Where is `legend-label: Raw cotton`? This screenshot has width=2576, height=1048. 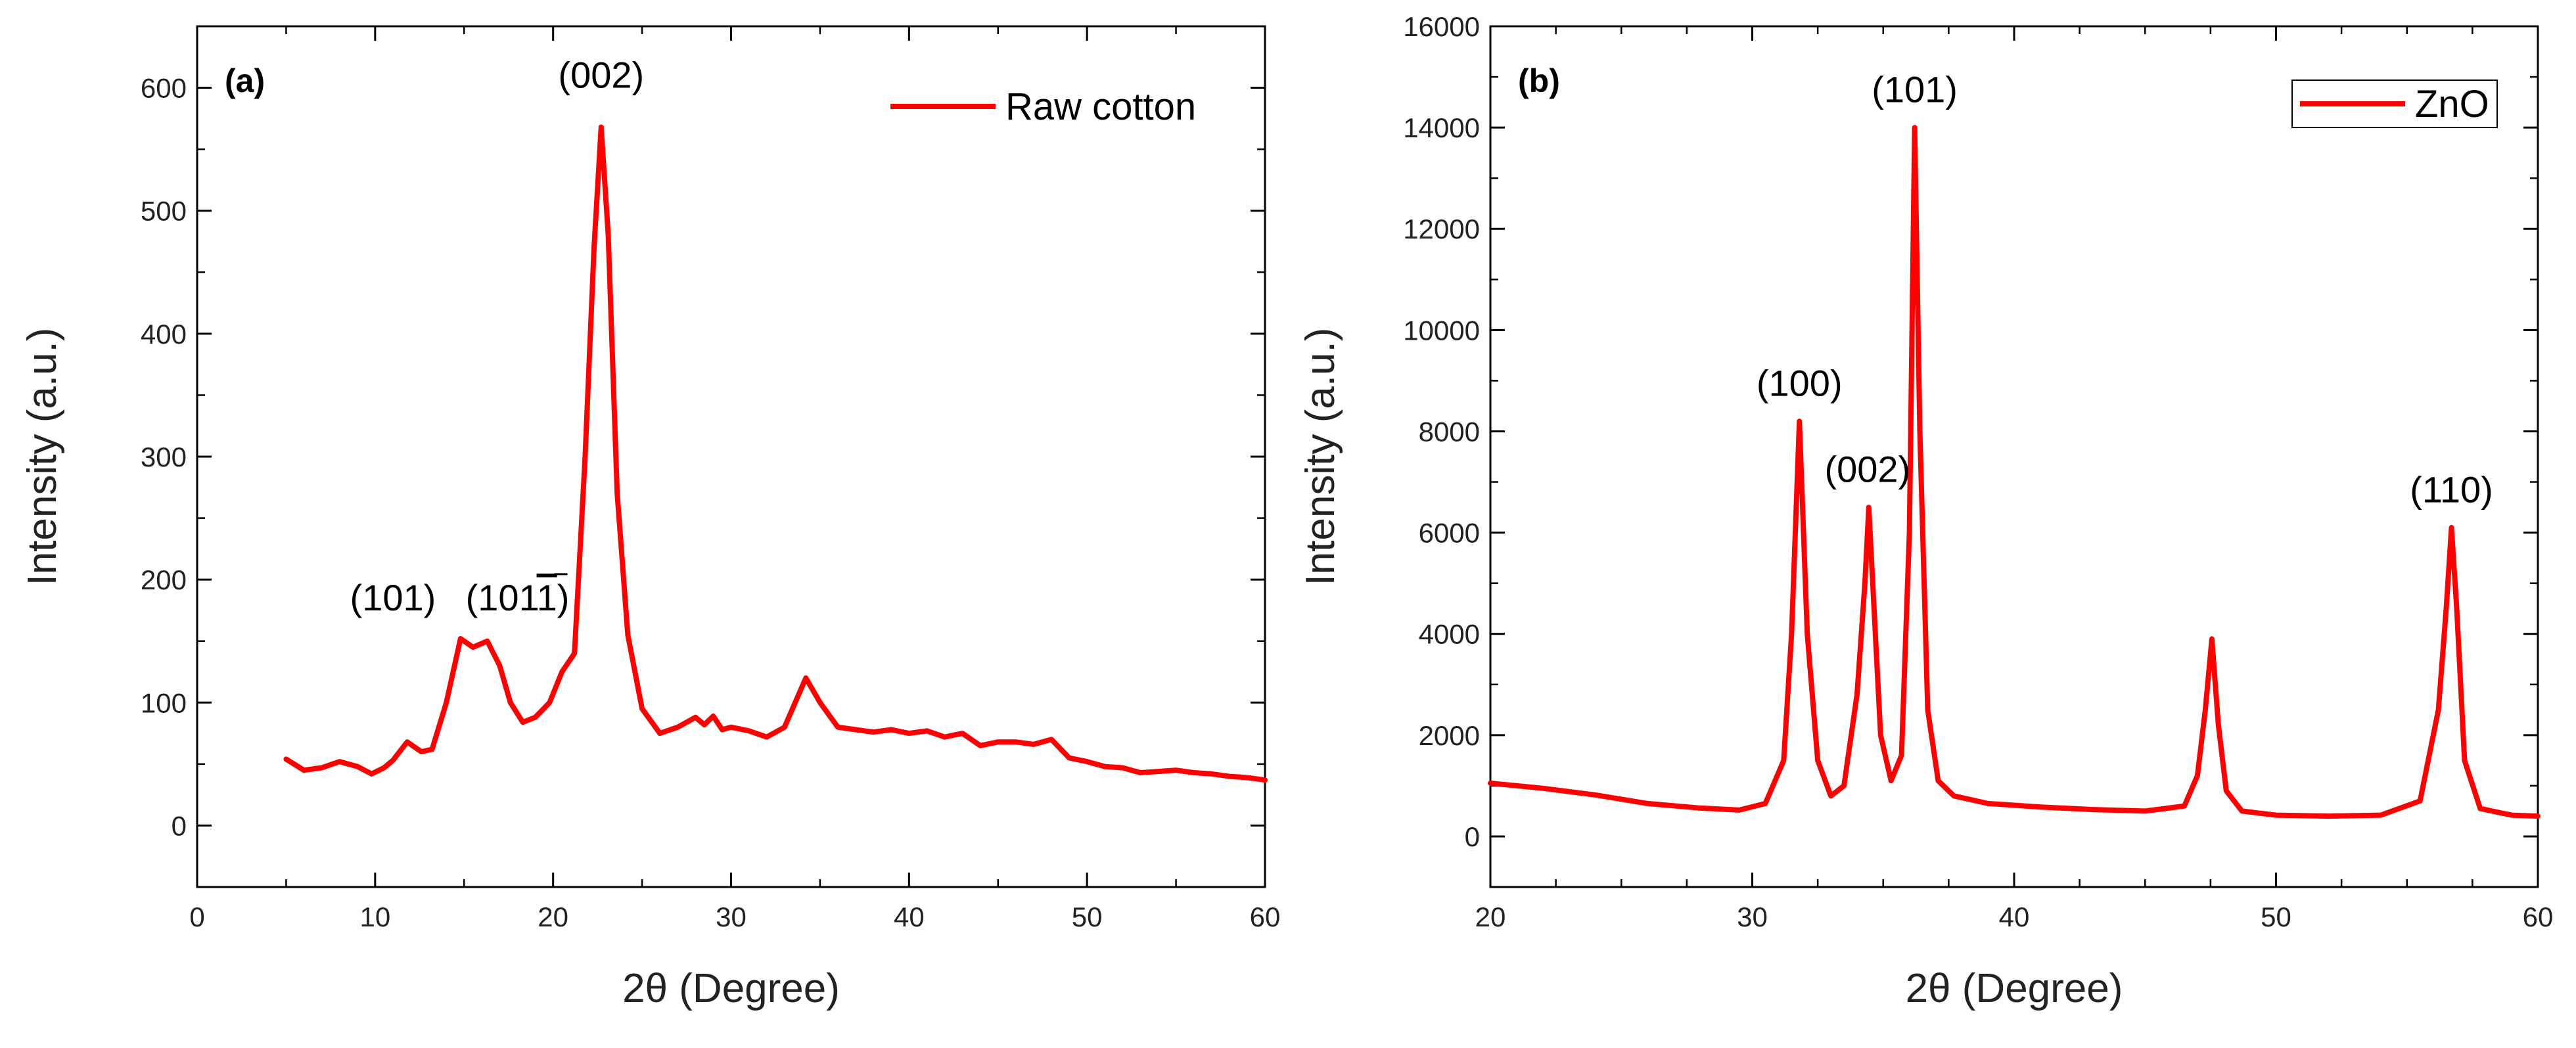 legend-label: Raw cotton is located at coordinates (1101, 107).